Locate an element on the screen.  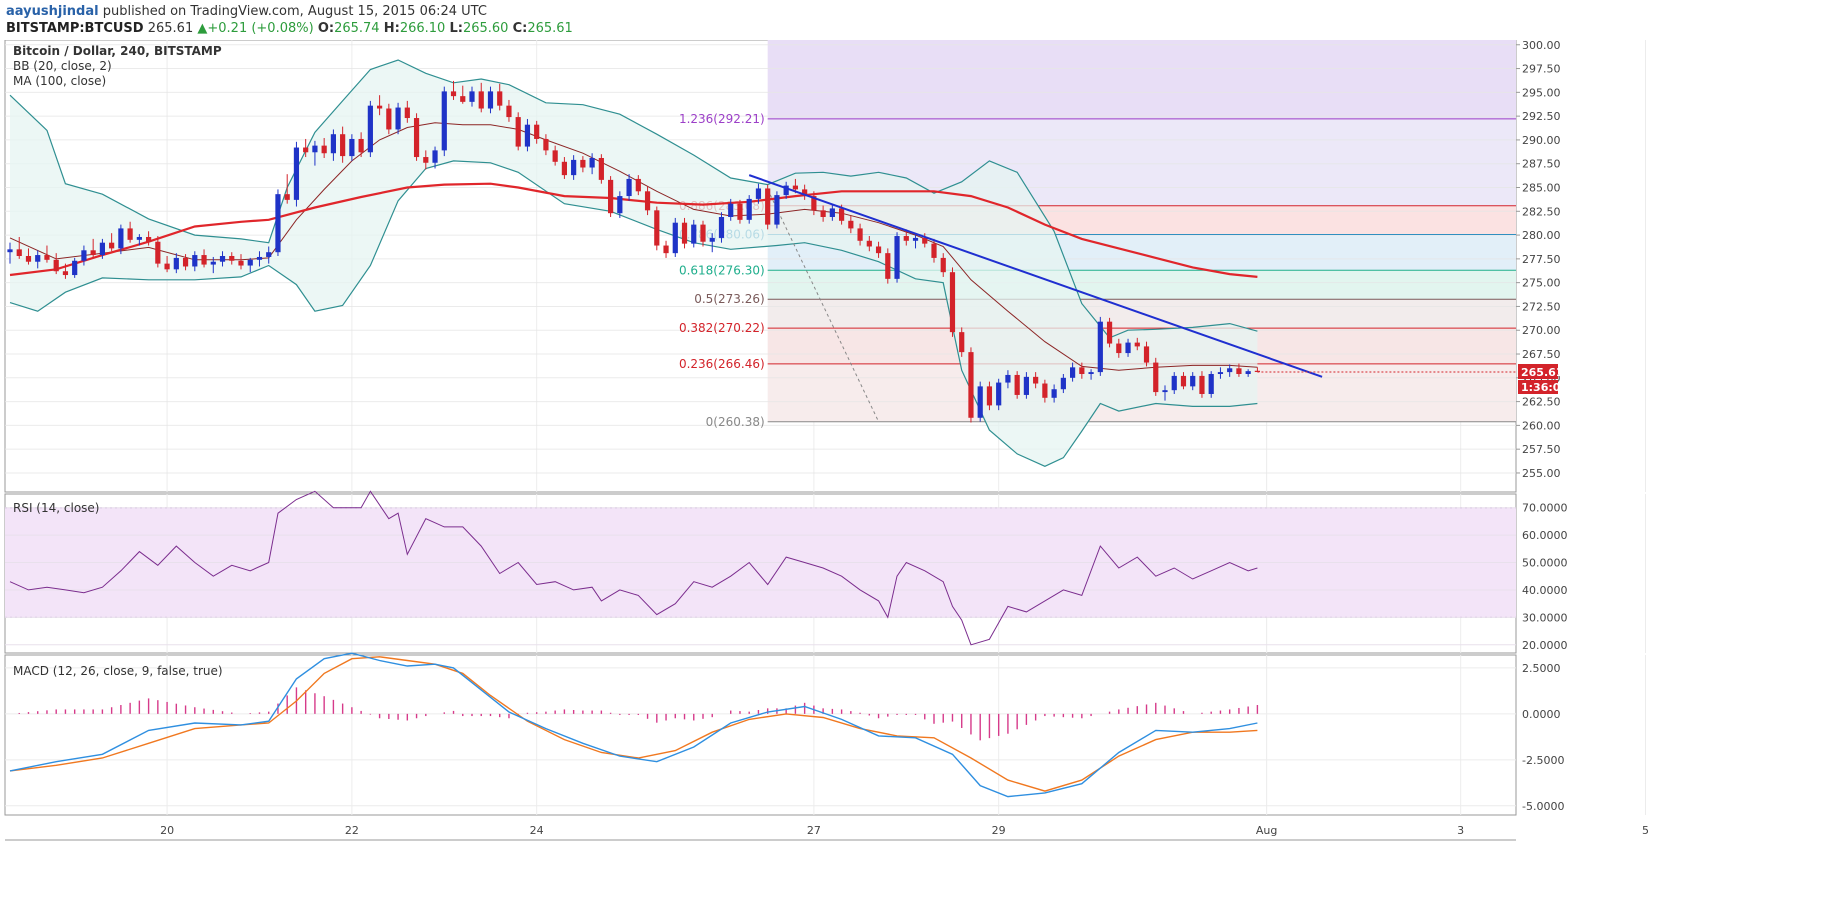
macd-signal-line is located at coordinates (633, 724).